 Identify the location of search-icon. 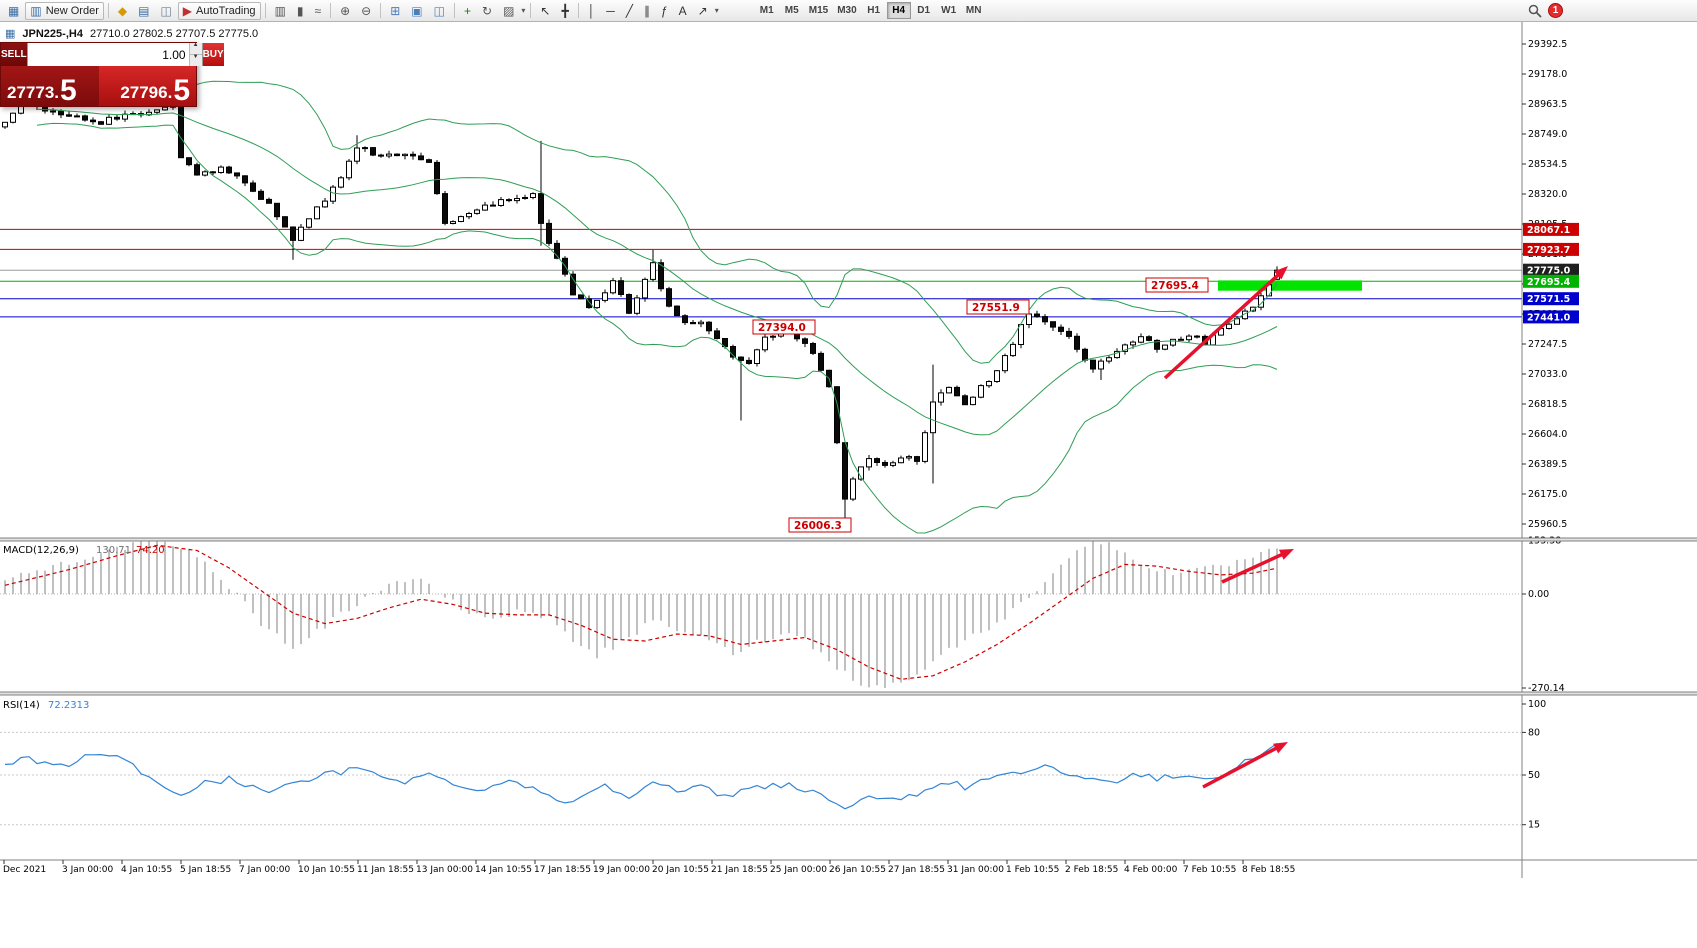
(1535, 11).